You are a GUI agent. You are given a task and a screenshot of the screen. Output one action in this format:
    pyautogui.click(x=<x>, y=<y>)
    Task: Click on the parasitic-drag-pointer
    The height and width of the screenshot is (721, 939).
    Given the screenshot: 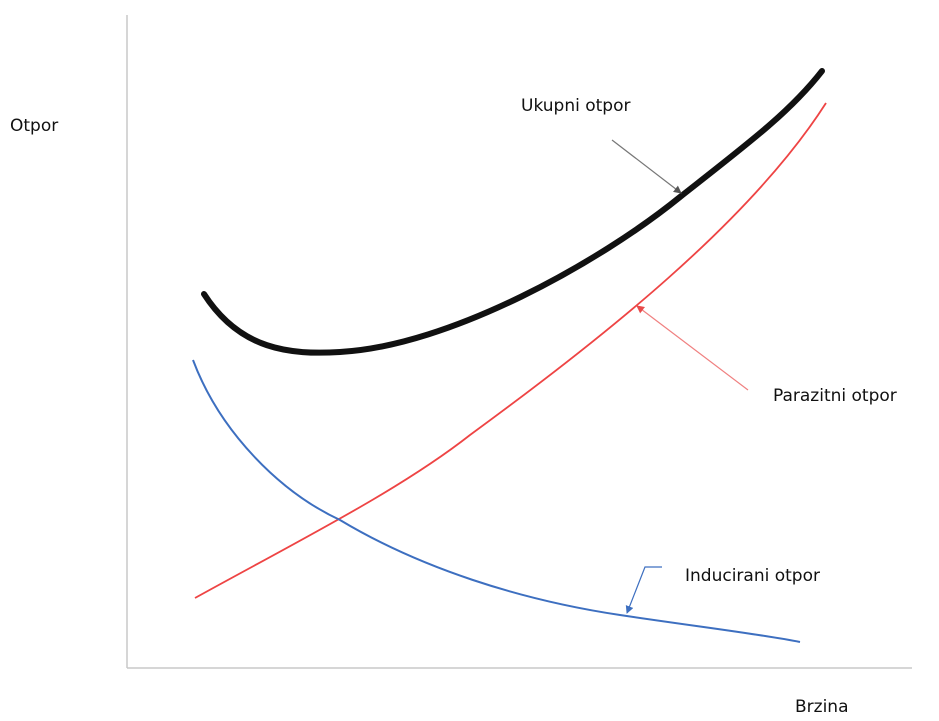 What is the action you would take?
    pyautogui.click(x=692, y=348)
    